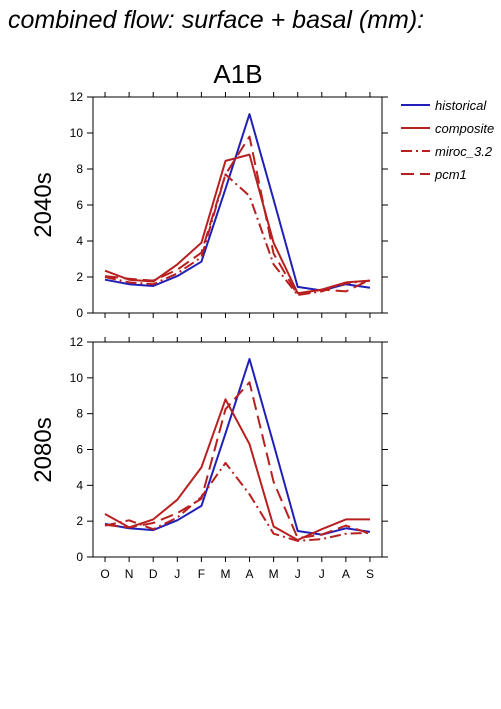  Describe the element at coordinates (464, 128) in the screenshot. I see `legend-label: composite` at that location.